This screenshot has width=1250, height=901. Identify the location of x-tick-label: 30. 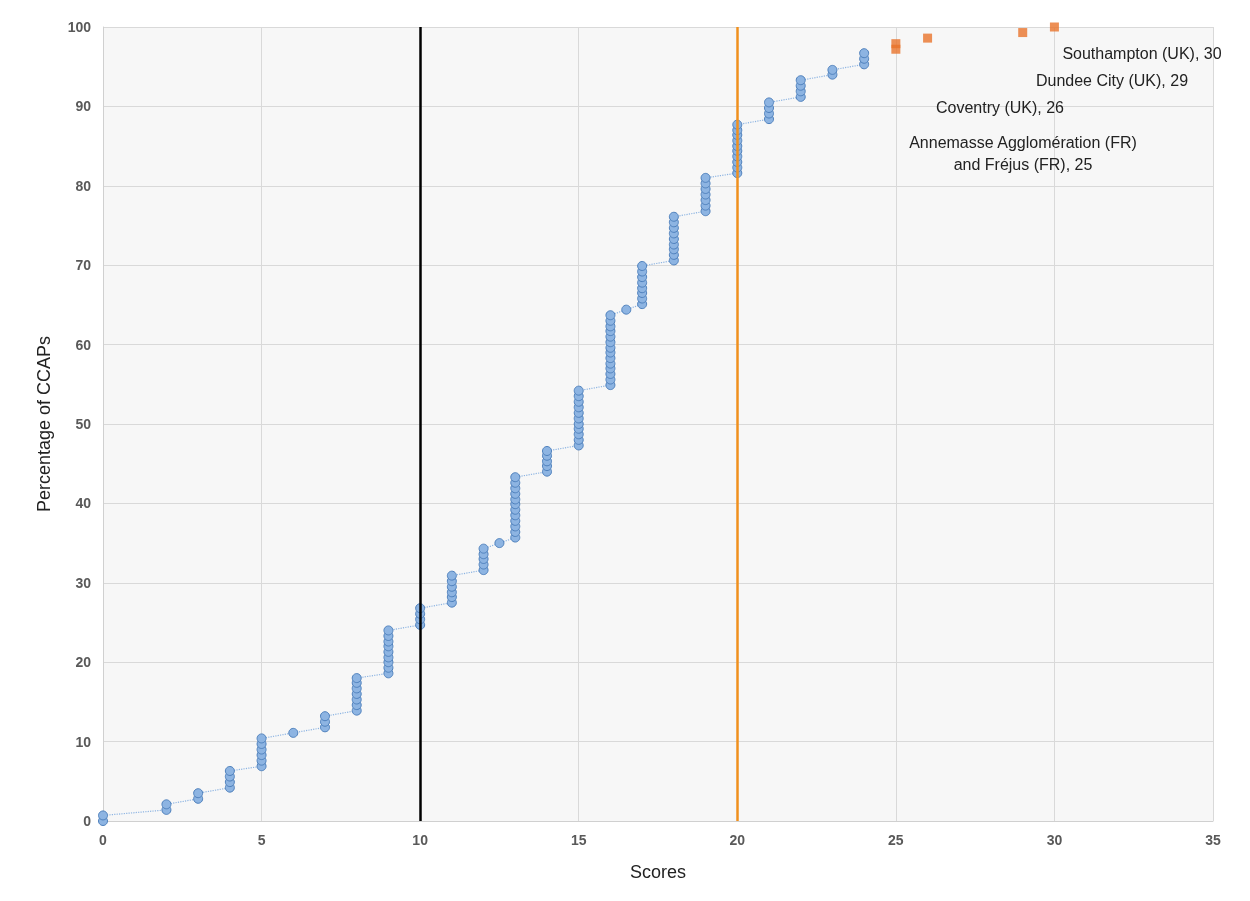
(1054, 840).